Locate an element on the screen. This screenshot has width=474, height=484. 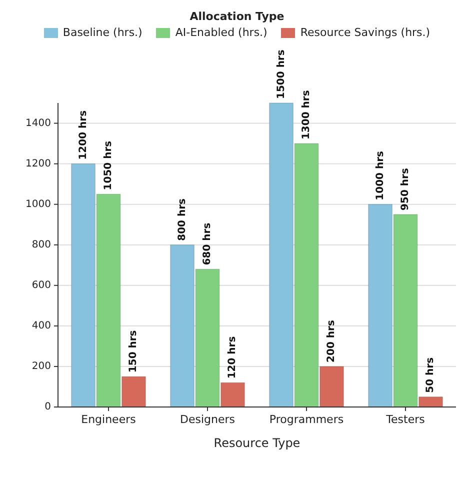
x-tick-label: Programmers is located at coordinates (306, 419).